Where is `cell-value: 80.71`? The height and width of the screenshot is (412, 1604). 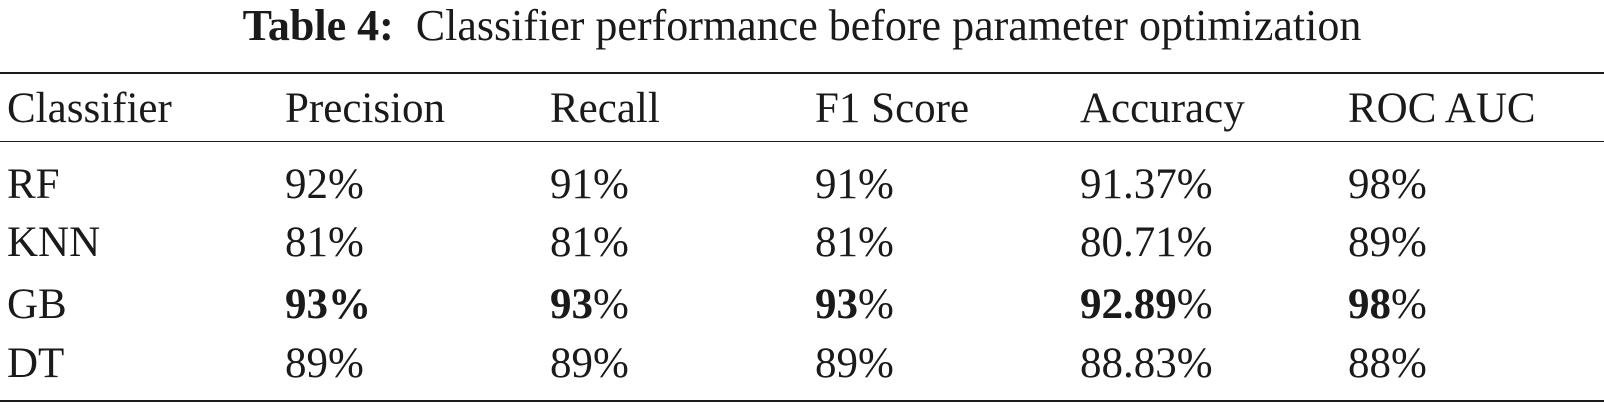 cell-value: 80.71 is located at coordinates (1128, 242).